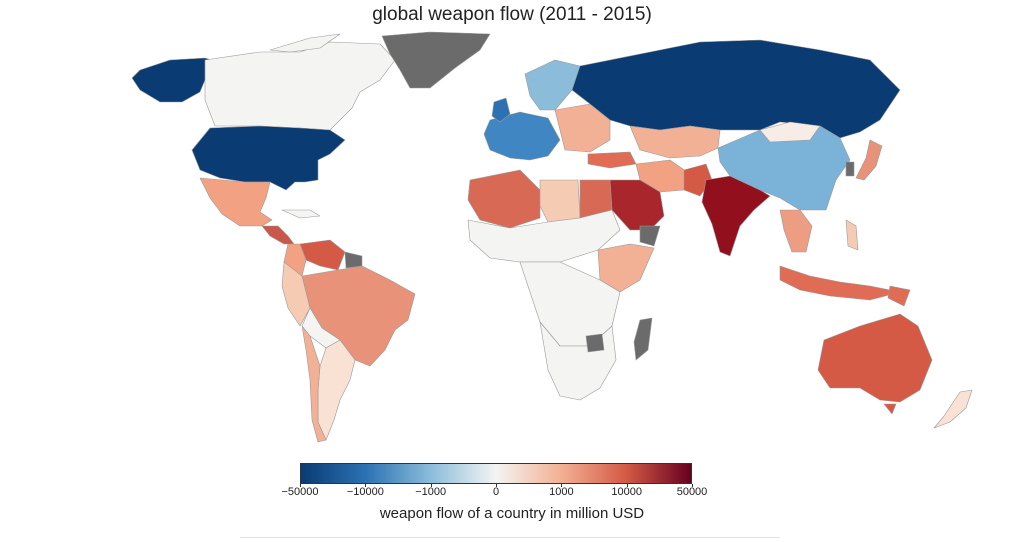 This screenshot has height=542, width=1024. Describe the element at coordinates (268, 158) in the screenshot. I see `region-usa` at that location.